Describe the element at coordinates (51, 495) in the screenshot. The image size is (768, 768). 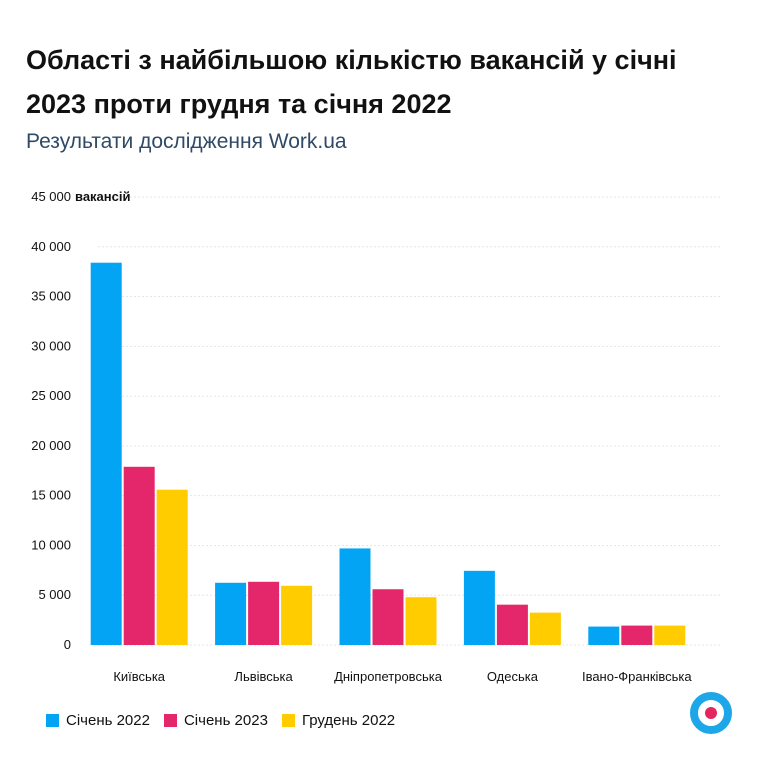
I see `y-tick-label: 15 000` at that location.